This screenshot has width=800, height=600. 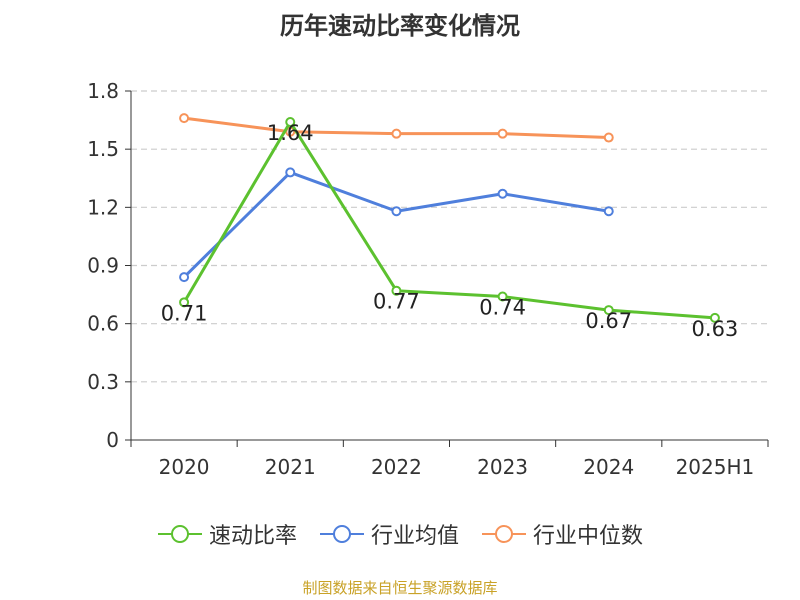 I want to click on data-label: 1.64, so click(x=290, y=133).